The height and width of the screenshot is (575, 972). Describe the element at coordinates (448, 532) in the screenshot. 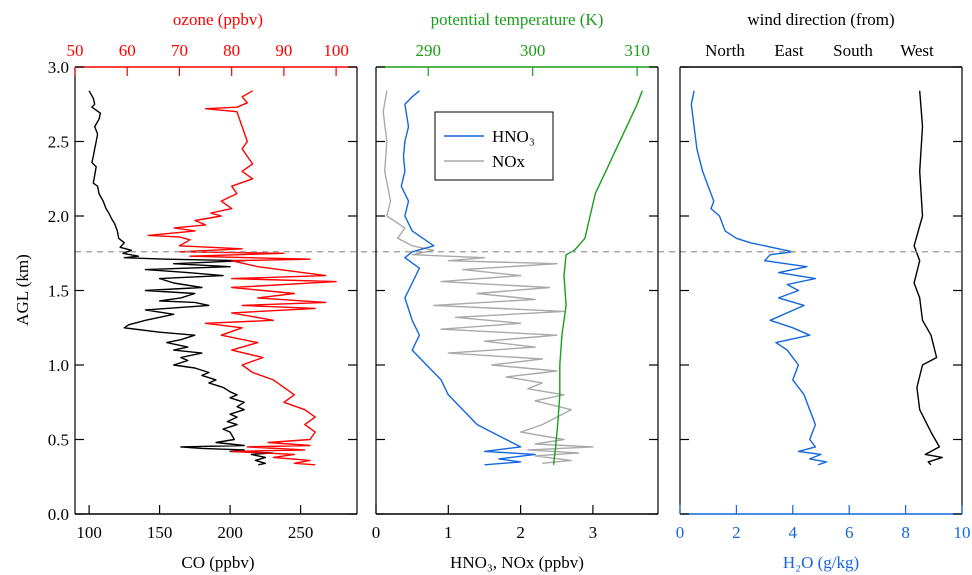

I see `x-tick-label-bottom: 1` at that location.